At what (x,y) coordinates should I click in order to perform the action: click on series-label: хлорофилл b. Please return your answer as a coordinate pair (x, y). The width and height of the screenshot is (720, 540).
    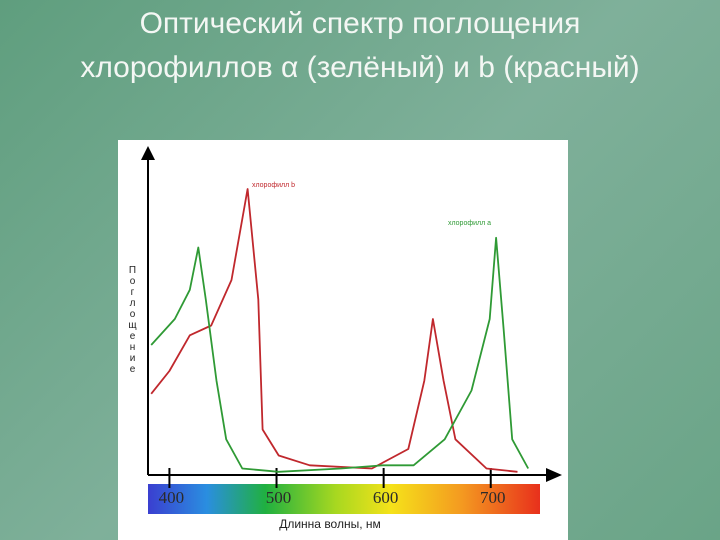
    Looking at the image, I should click on (273, 185).